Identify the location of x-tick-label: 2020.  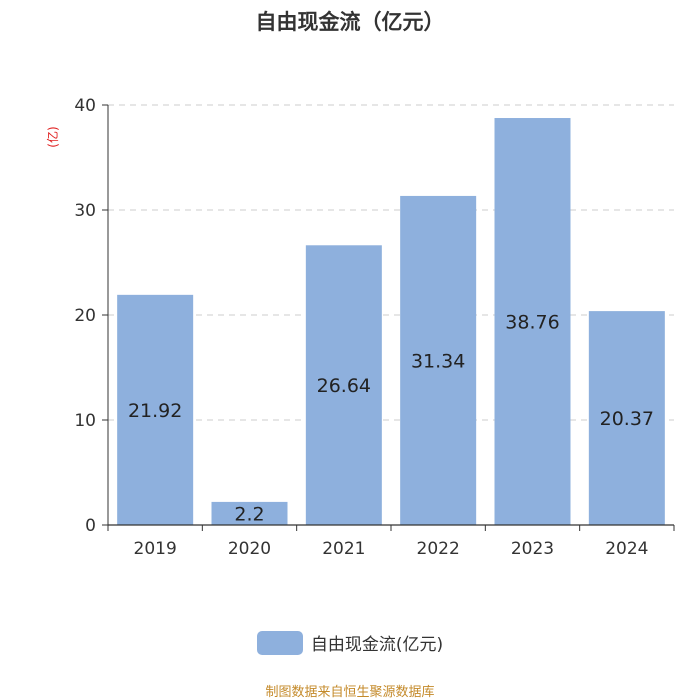
(249, 549).